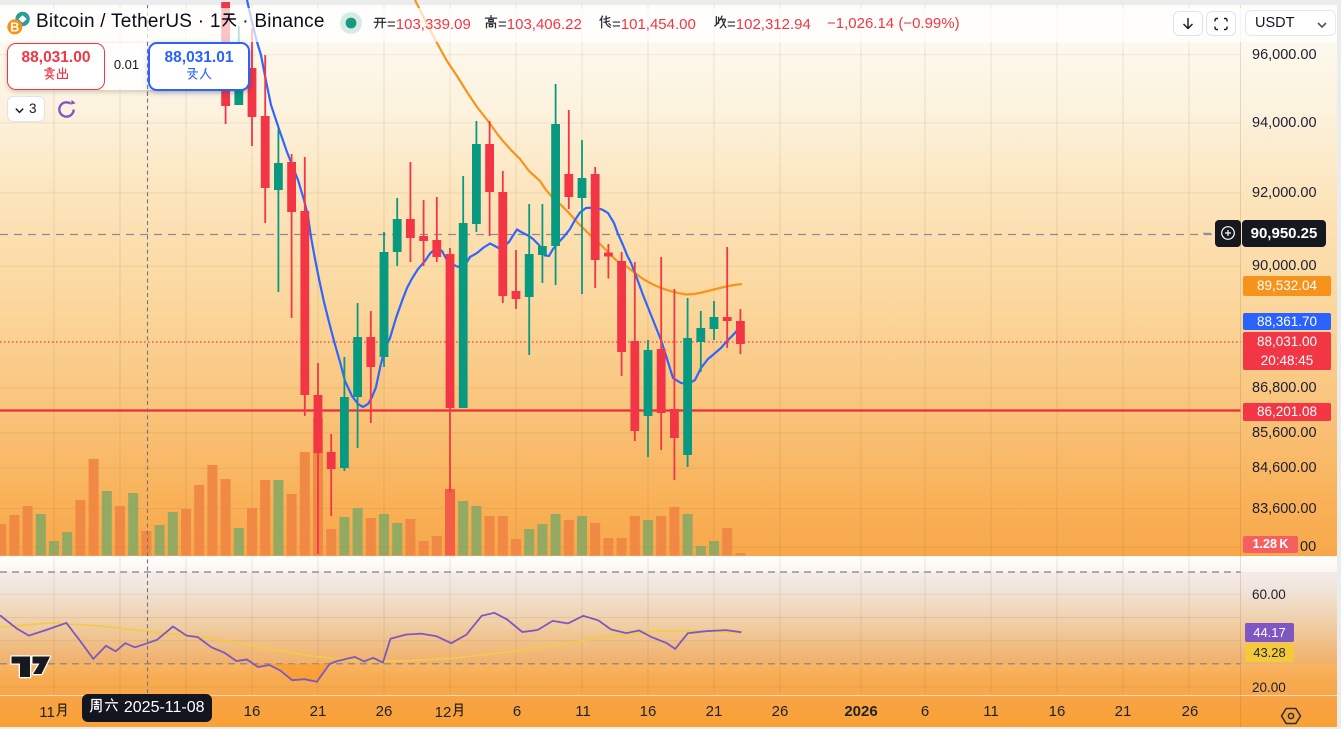  Describe the element at coordinates (14, 27) in the screenshot. I see `svg-text: B` at that location.